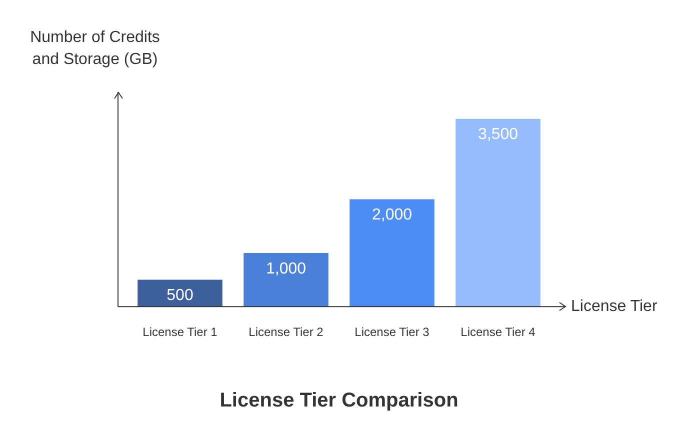  Describe the element at coordinates (498, 135) in the screenshot. I see `data-label: 3,500` at that location.